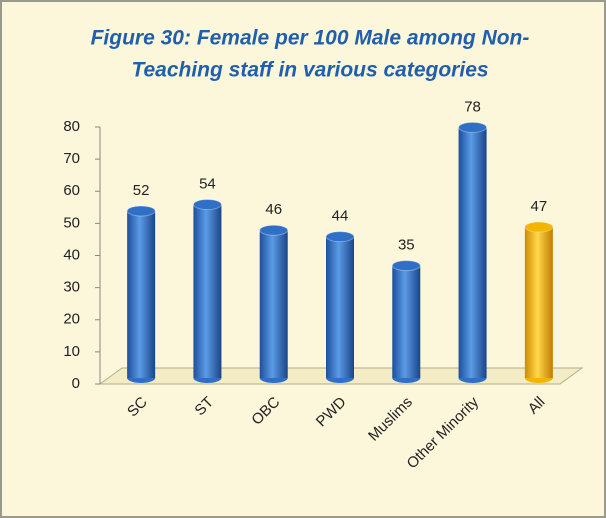  I want to click on y-tick-label: 50, so click(71, 222).